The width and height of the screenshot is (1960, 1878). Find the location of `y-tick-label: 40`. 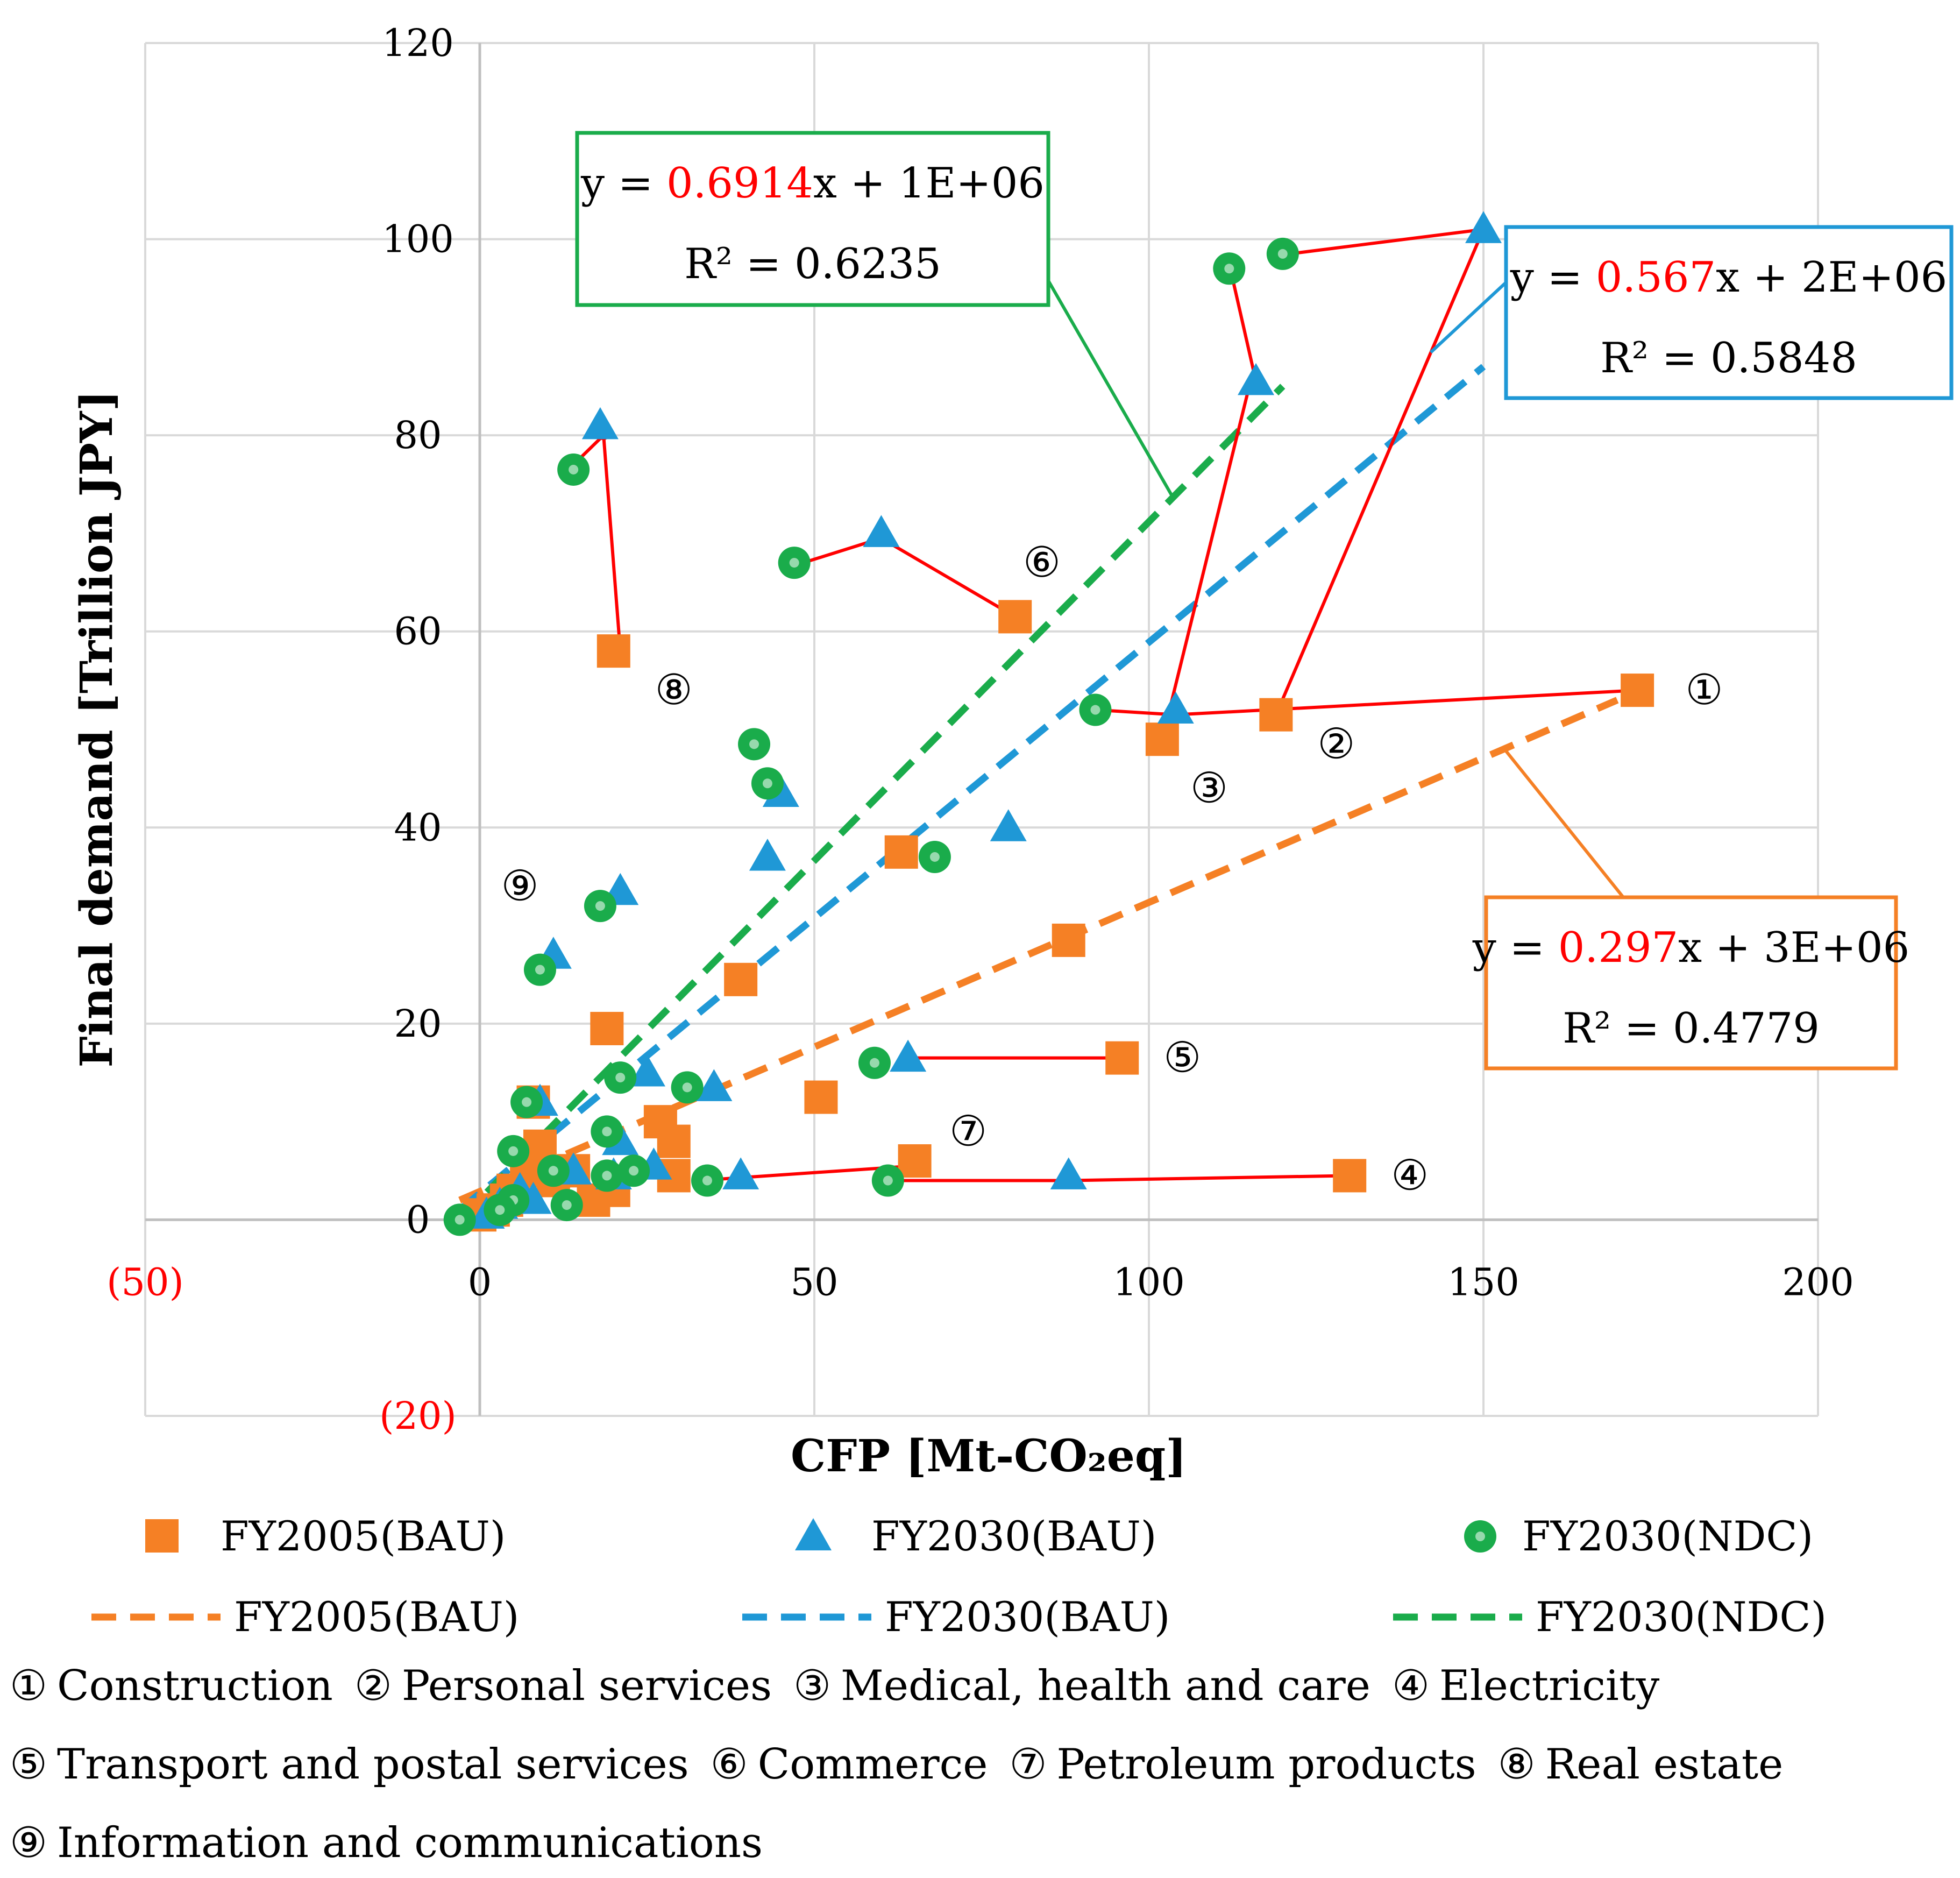

y-tick-label: 40 is located at coordinates (418, 827).